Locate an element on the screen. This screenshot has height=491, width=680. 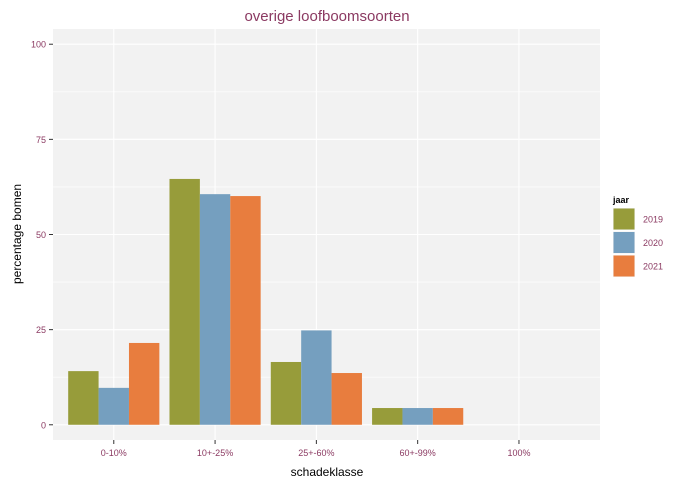
legend-key-2019 is located at coordinates (624, 219).